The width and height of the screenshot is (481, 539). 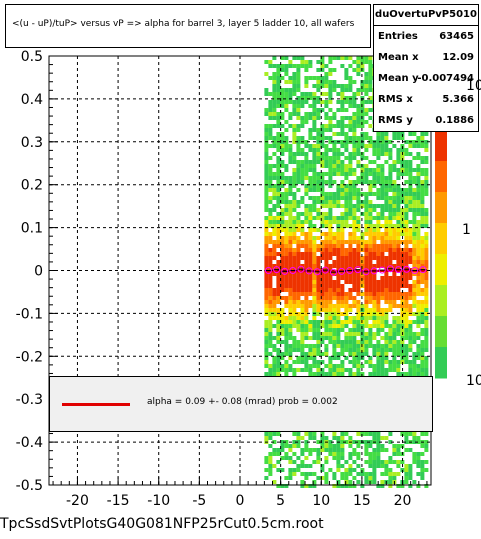 I want to click on stats-label: Entries, so click(x=398, y=36).